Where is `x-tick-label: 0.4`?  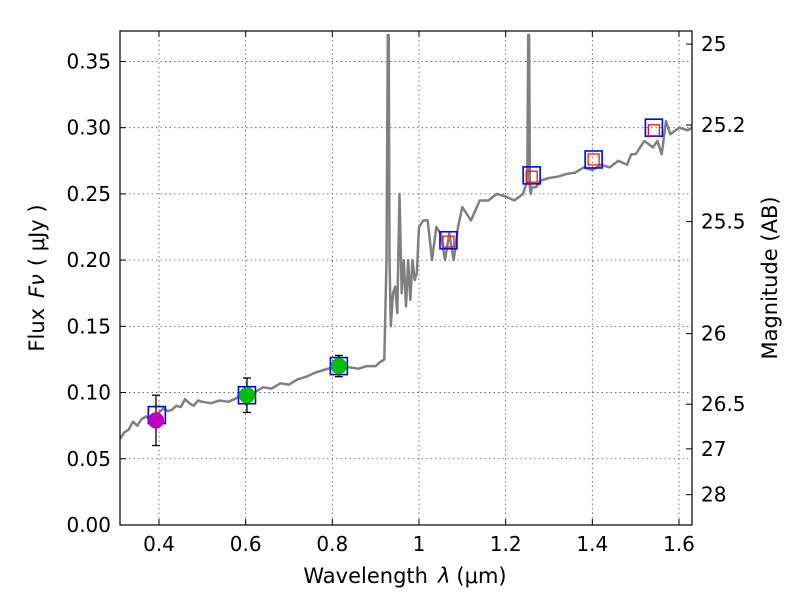 x-tick-label: 0.4 is located at coordinates (159, 544).